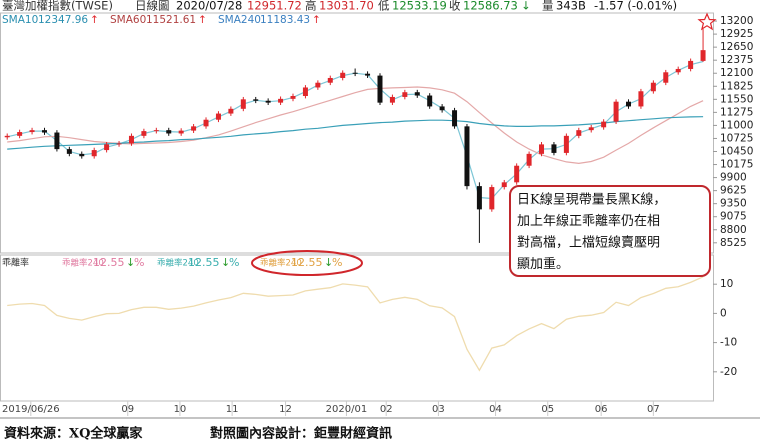 This screenshot has width=760, height=448. I want to click on header-low-label: 低, so click(384, 6).